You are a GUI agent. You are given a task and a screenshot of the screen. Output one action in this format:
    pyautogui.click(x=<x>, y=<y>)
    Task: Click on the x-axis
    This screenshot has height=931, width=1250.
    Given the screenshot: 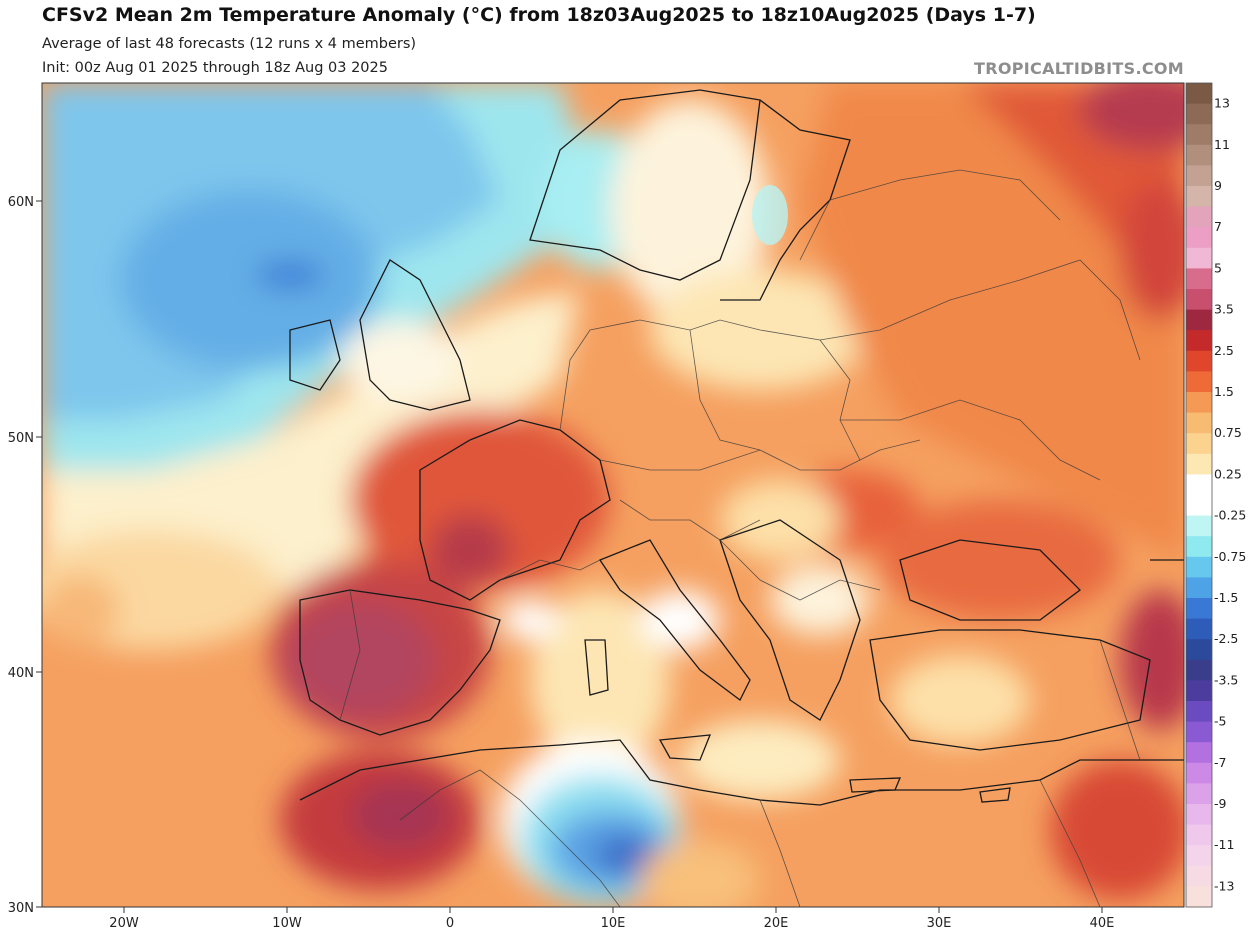 What is the action you would take?
    pyautogui.click(x=613, y=910)
    